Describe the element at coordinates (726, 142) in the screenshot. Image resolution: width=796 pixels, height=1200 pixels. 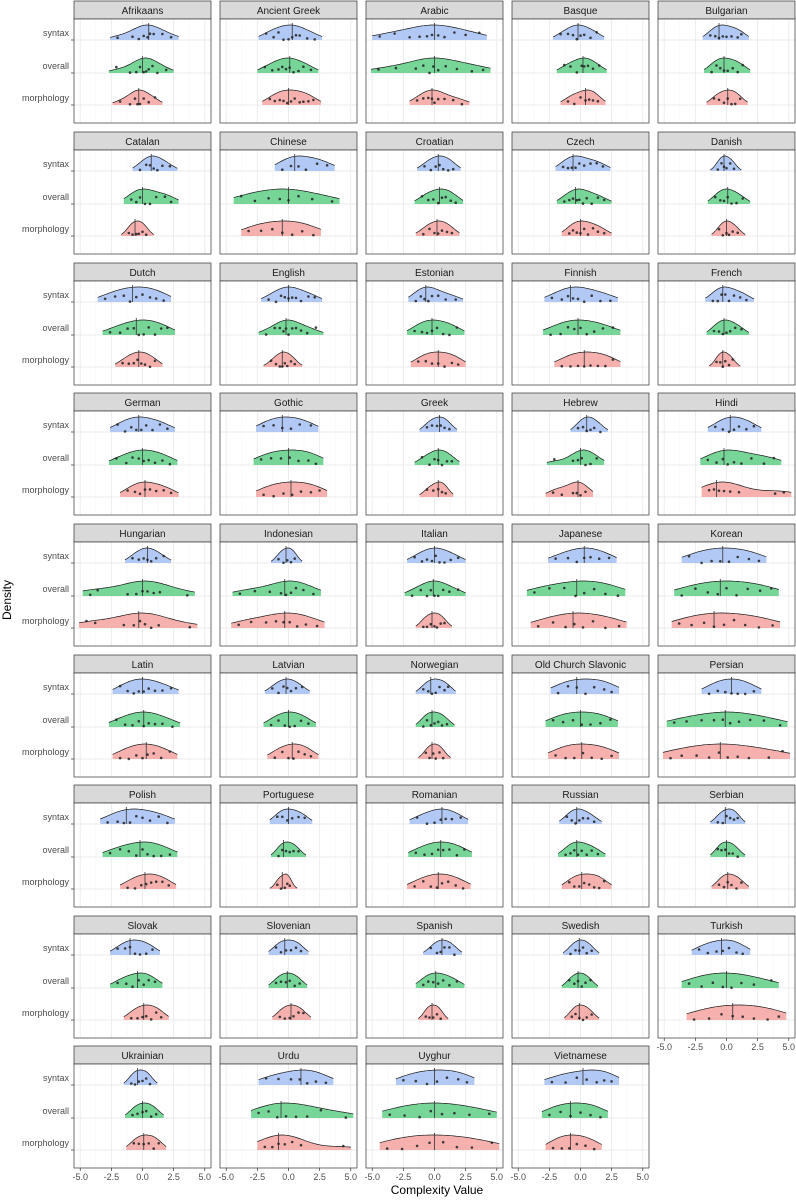
I see `facet-title: Danish` at that location.